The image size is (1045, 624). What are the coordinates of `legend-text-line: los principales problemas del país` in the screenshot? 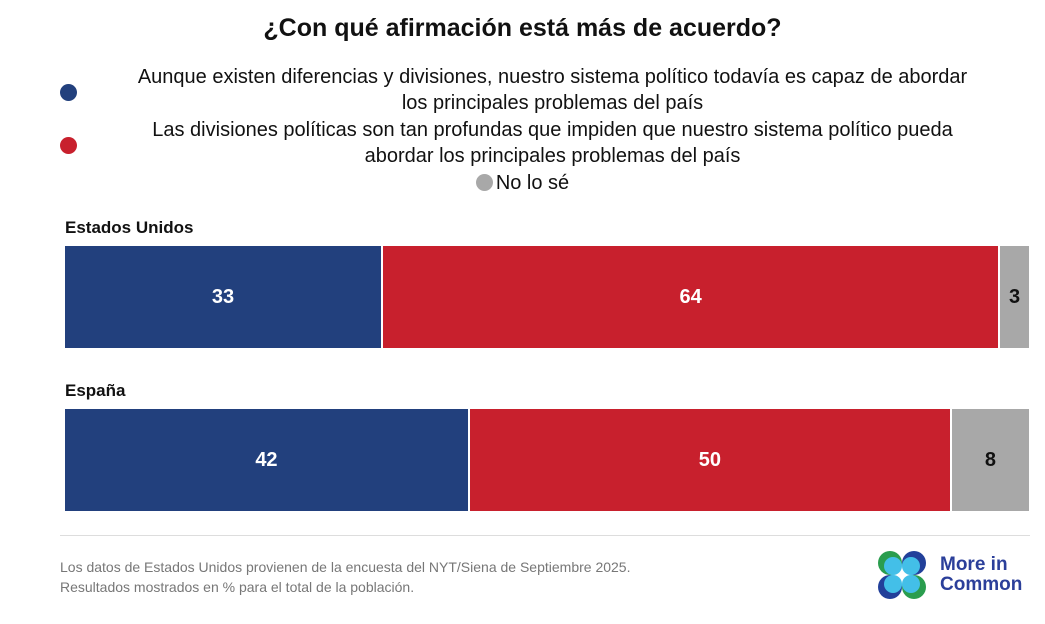 It's located at (552, 103).